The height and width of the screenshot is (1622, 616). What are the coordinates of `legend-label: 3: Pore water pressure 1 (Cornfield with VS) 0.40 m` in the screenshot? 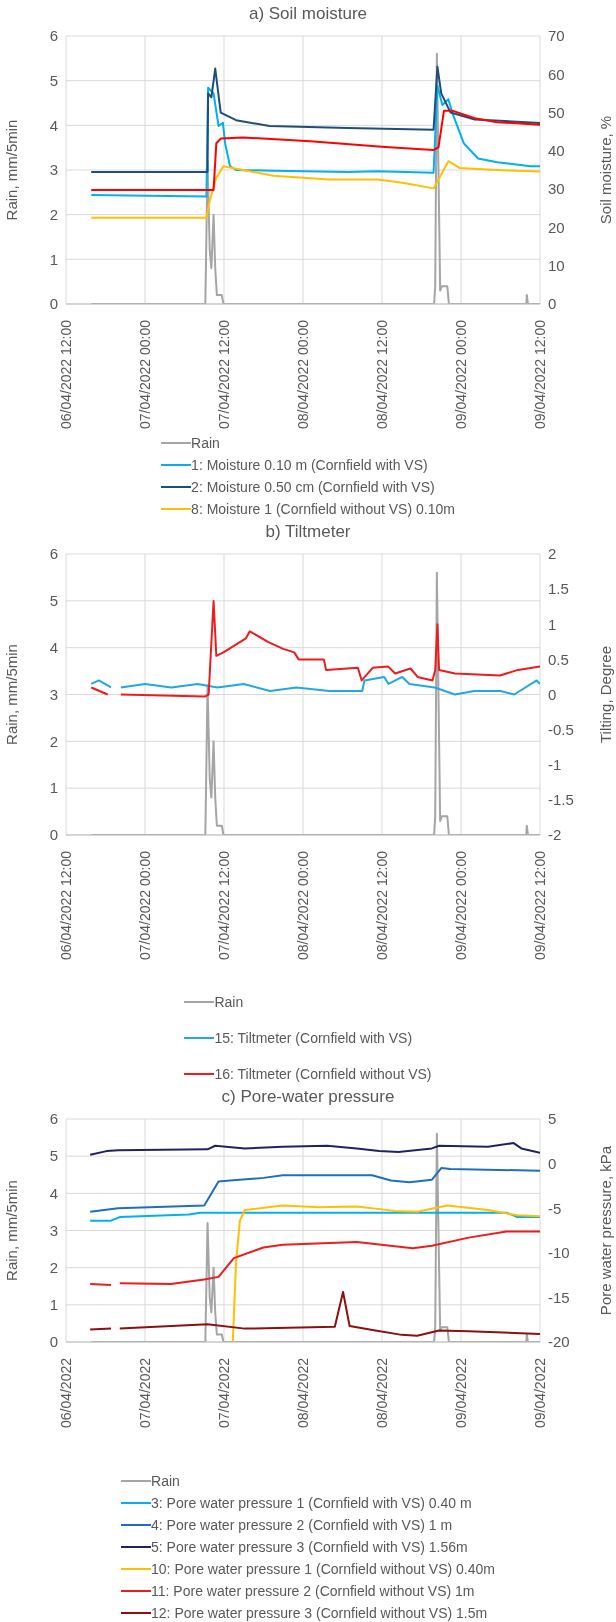 It's located at (311, 1503).